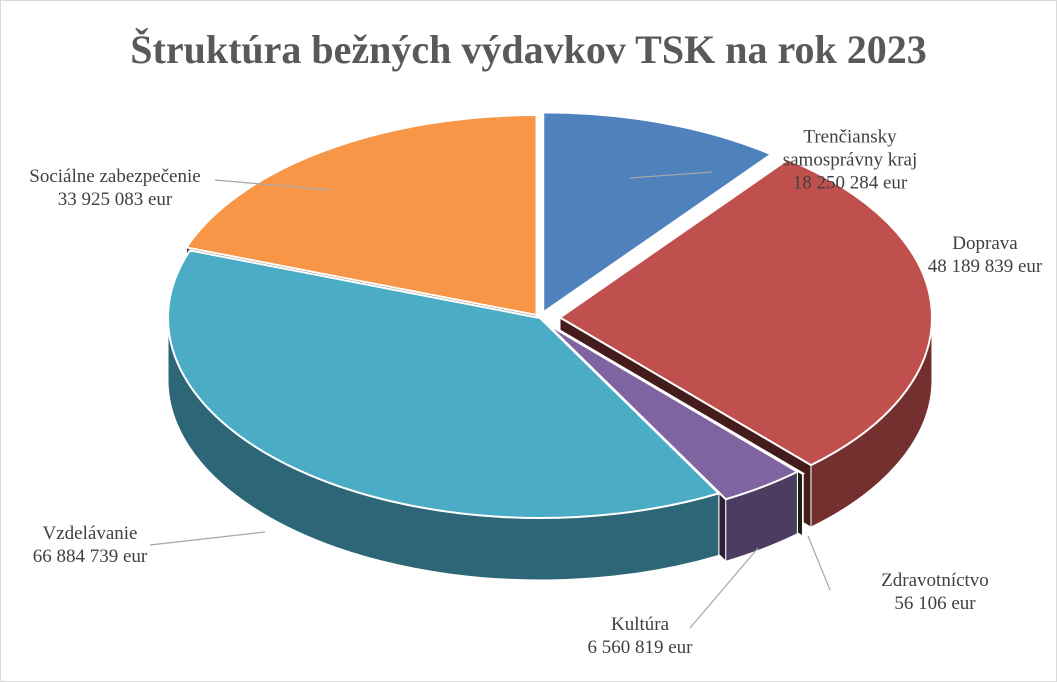 The width and height of the screenshot is (1057, 682). Describe the element at coordinates (640, 624) in the screenshot. I see `category-label: Kultúra` at that location.